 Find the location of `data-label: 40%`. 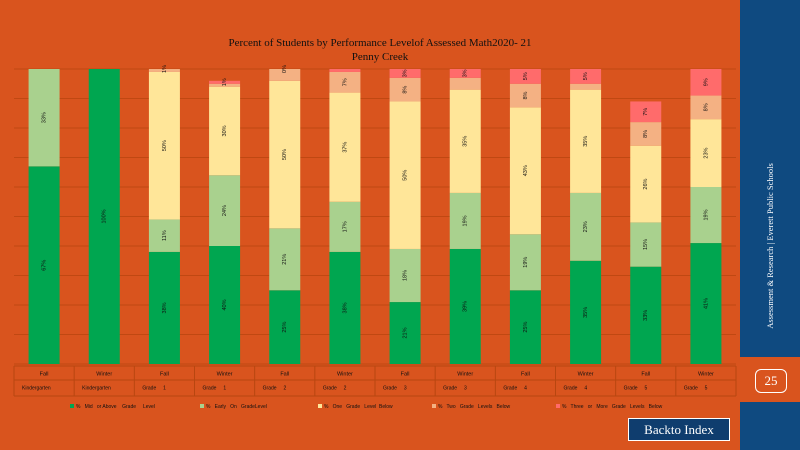

data-label: 40% is located at coordinates (225, 304).